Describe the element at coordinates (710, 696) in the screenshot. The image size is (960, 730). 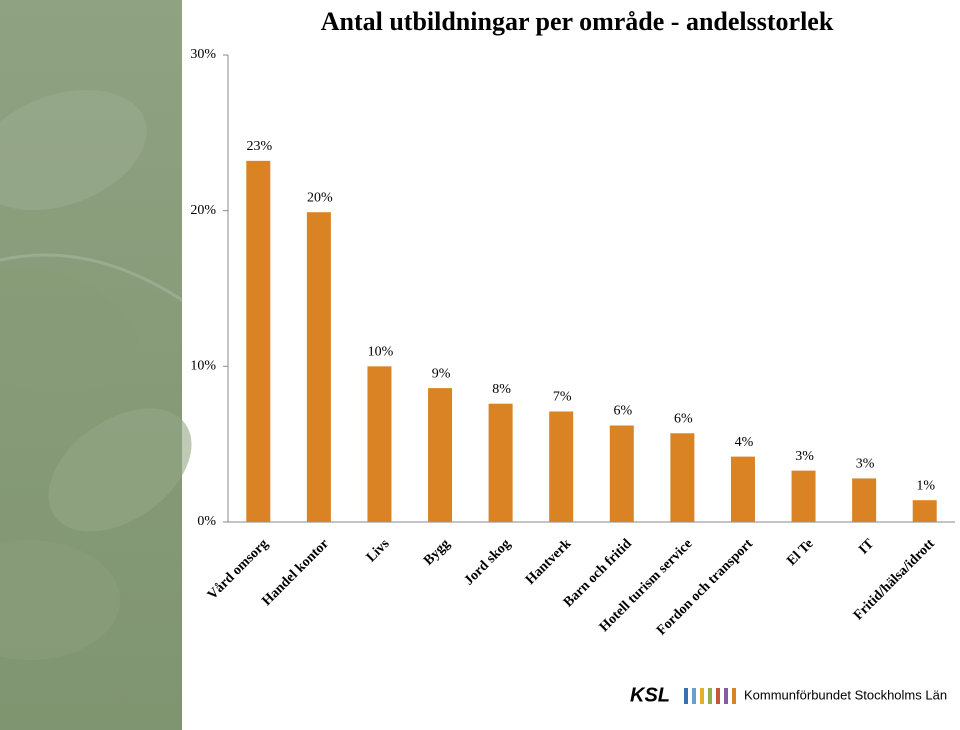
I see `logo-stripes` at that location.